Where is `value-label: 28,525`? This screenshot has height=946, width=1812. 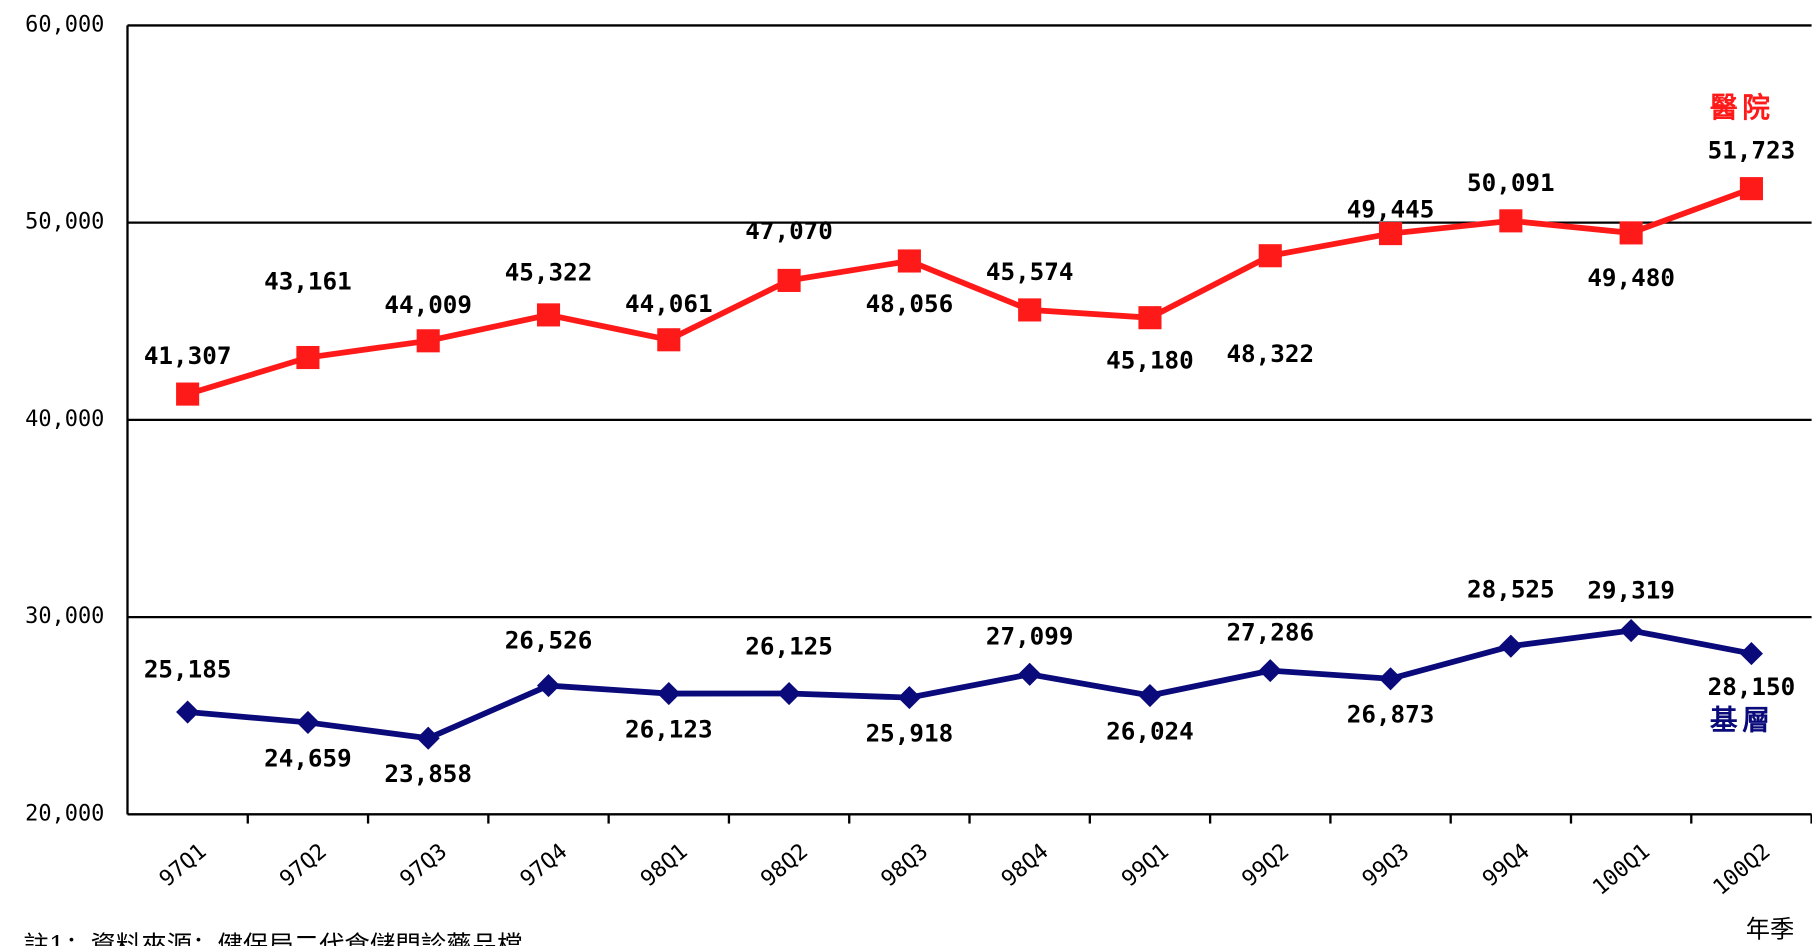 value-label: 28,525 is located at coordinates (1511, 589).